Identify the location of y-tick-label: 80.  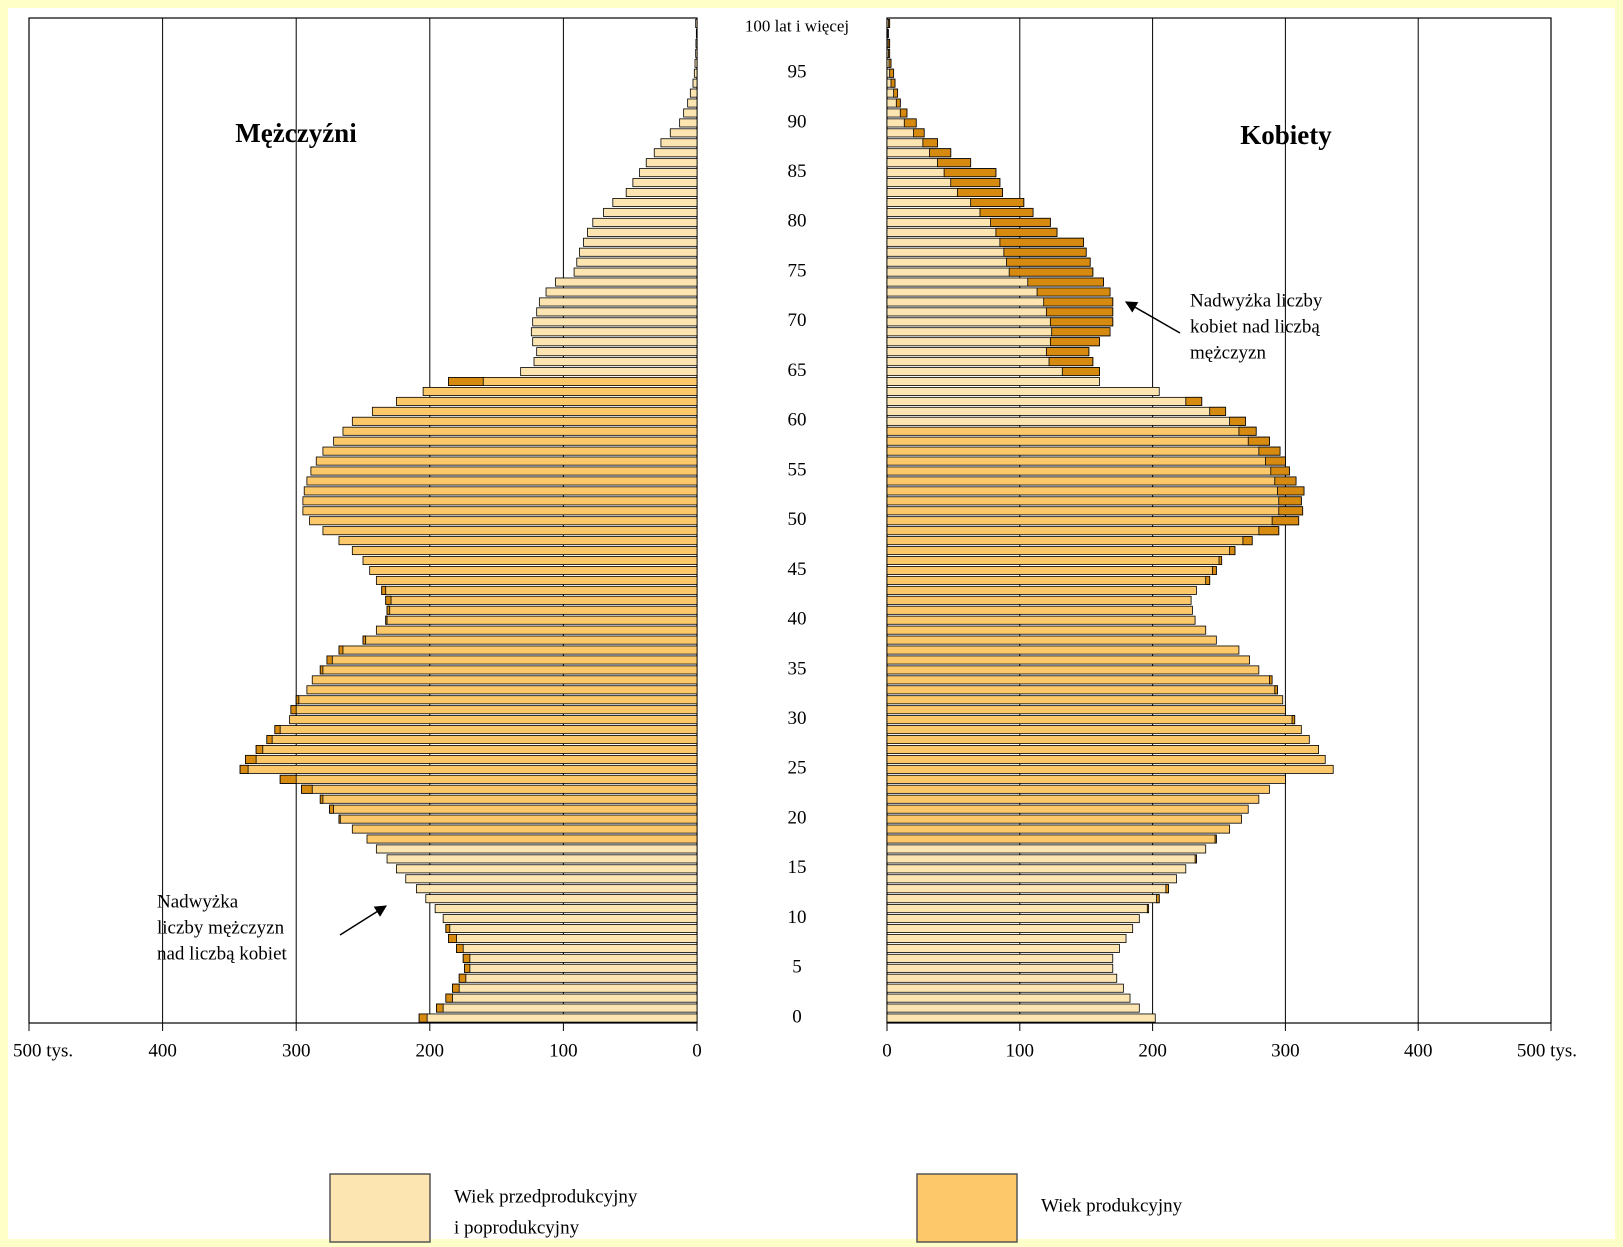
(797, 221).